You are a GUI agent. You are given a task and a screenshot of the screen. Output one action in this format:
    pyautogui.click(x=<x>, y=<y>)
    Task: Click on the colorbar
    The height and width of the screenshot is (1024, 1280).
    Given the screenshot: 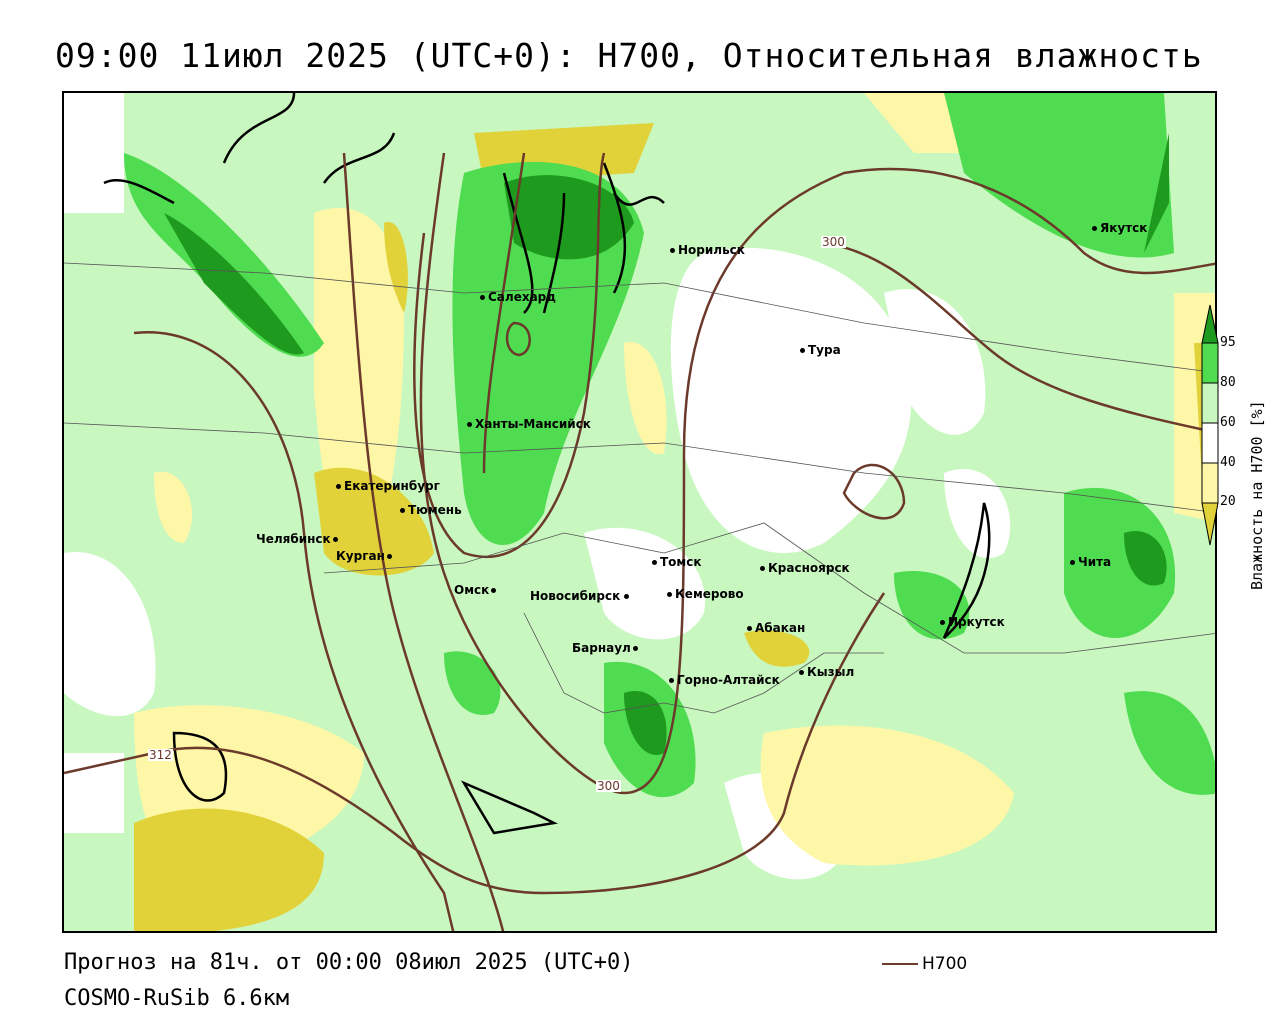 What is the action you would take?
    pyautogui.click(x=1210, y=425)
    